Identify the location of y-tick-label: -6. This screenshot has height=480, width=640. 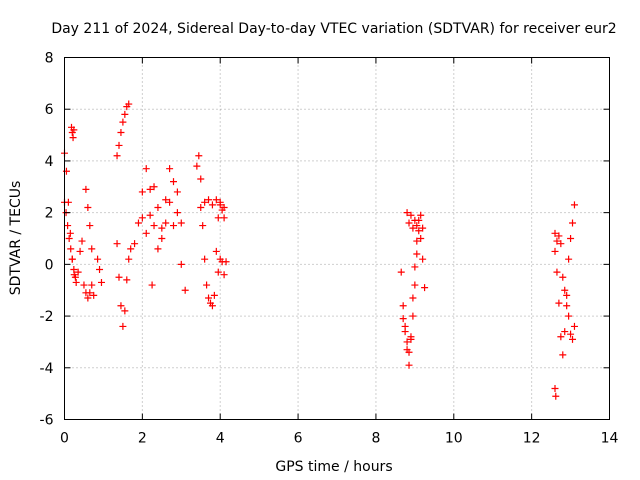
(47, 421).